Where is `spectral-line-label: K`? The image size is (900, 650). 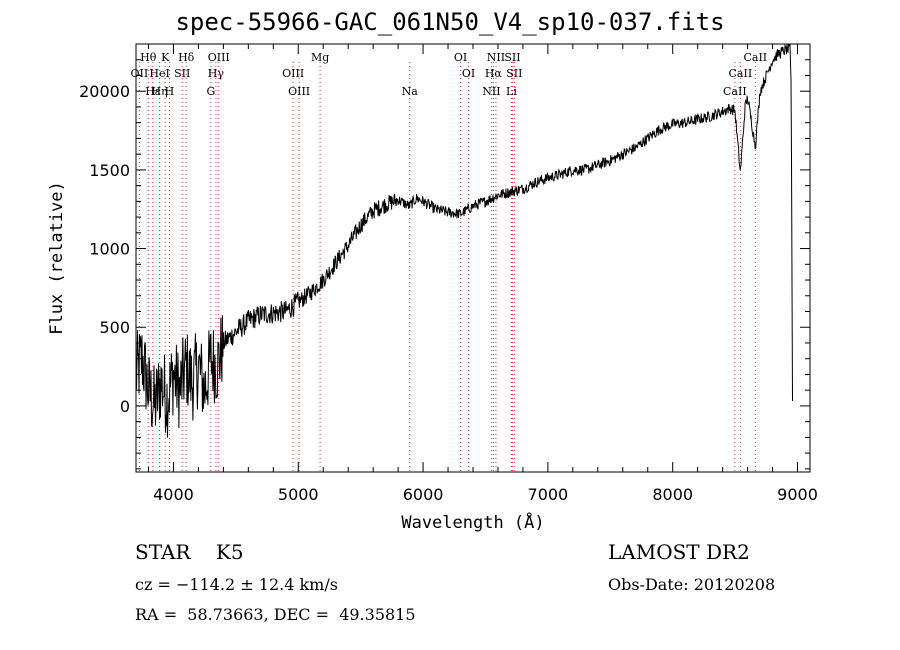
spectral-line-label: K is located at coordinates (165, 57).